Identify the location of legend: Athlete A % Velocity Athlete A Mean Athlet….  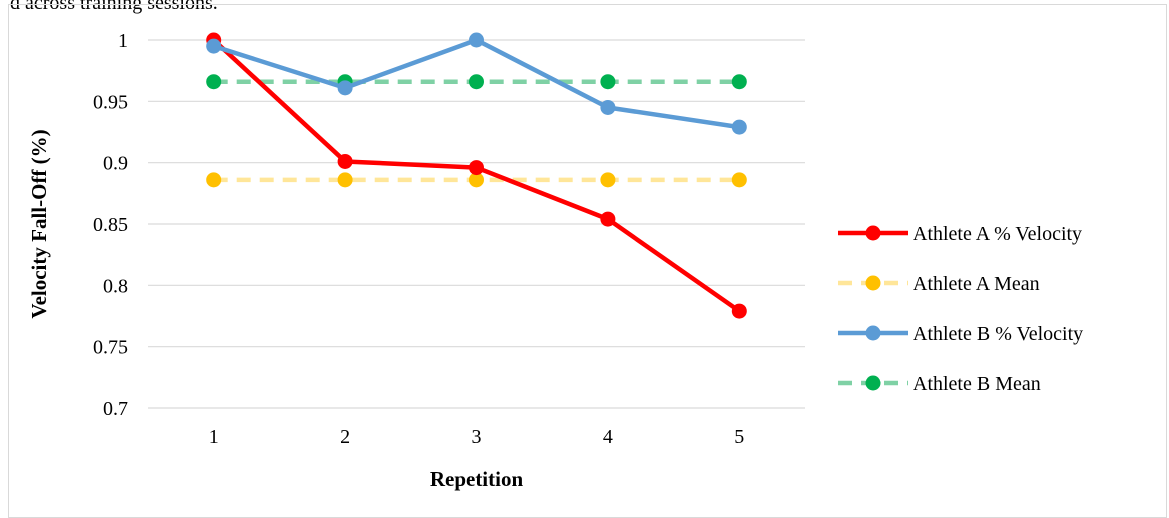
(960, 309).